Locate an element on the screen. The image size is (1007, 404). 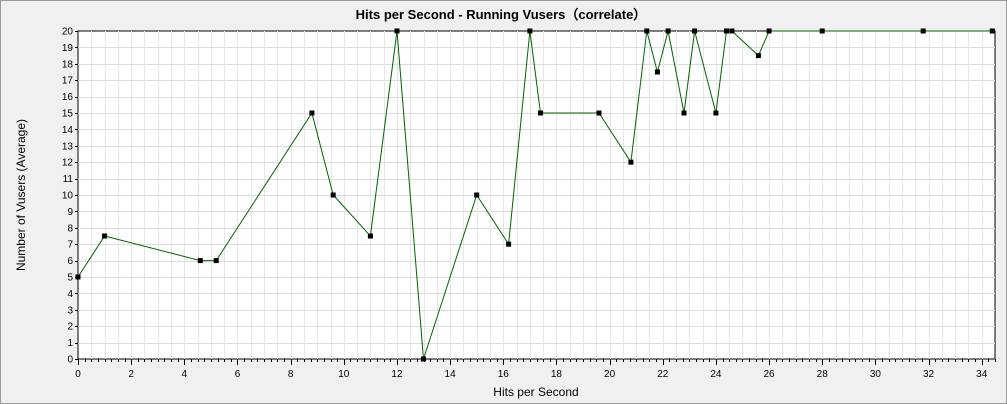
x-tick-label: 24 is located at coordinates (716, 374).